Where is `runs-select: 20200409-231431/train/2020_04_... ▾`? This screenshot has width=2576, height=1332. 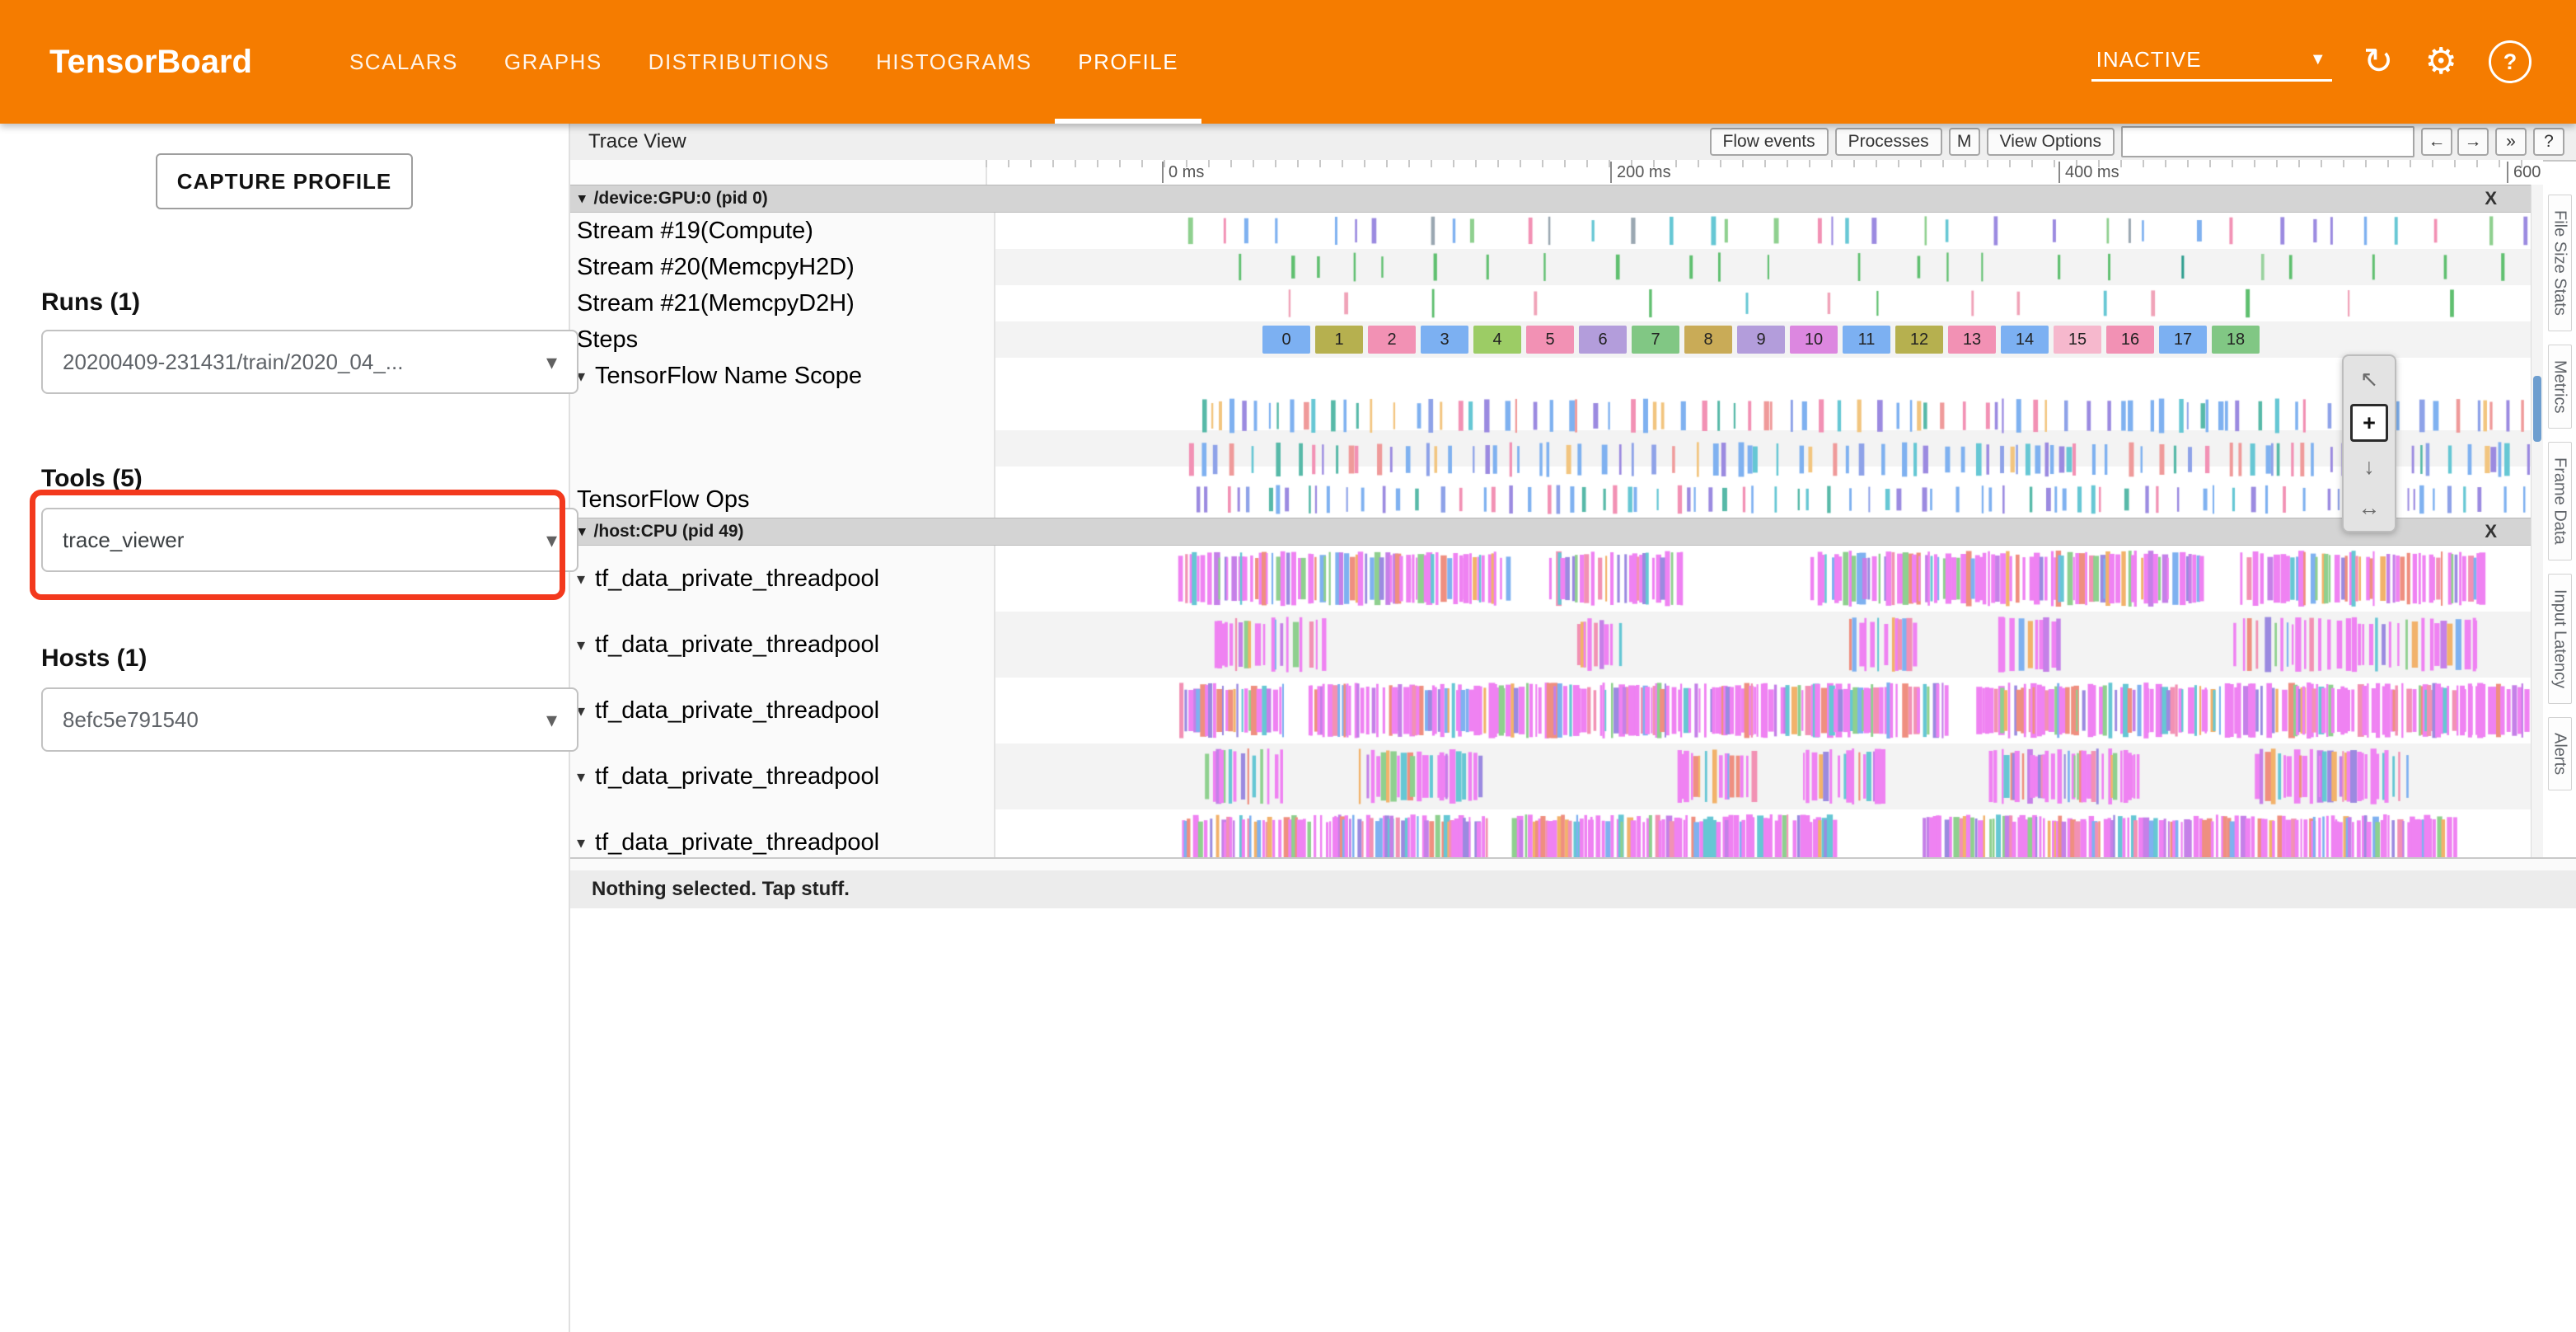
runs-select: 20200409-231431/train/2020_04_... ▾ is located at coordinates (309, 362).